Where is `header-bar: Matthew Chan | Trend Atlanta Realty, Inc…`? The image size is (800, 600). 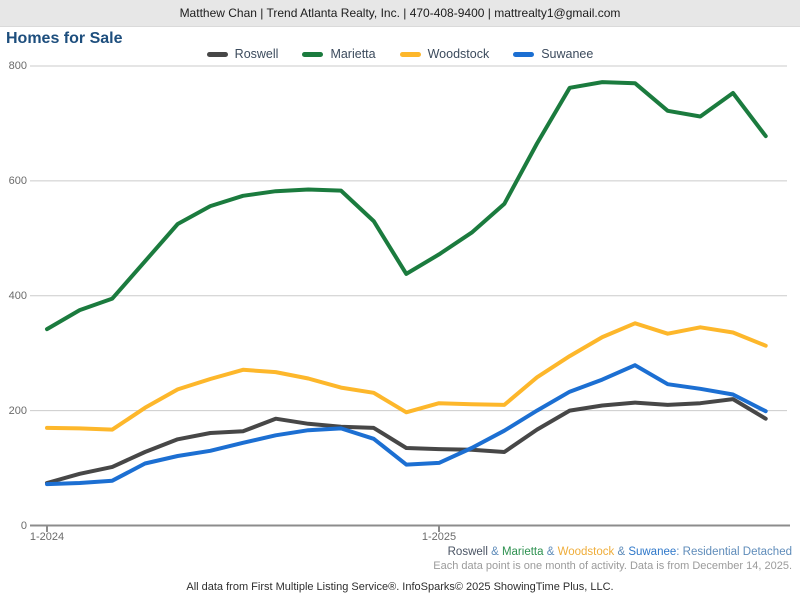
header-bar: Matthew Chan | Trend Atlanta Realty, Inc… is located at coordinates (400, 13).